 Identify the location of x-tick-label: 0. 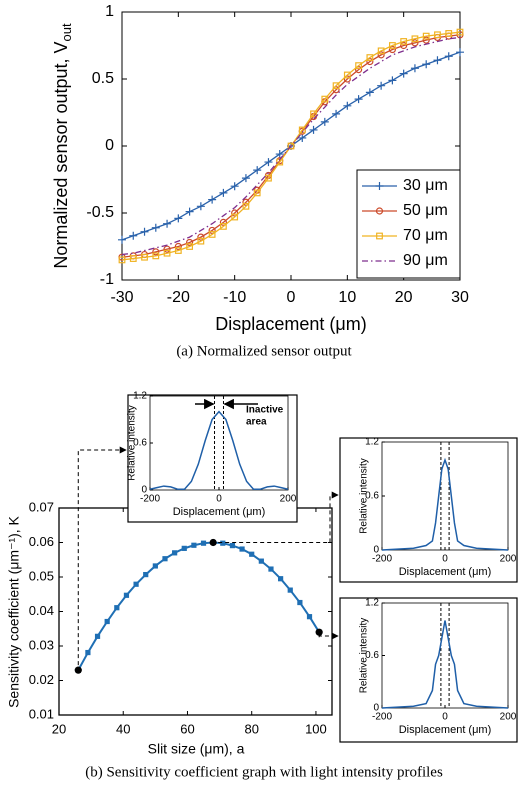
(445, 559).